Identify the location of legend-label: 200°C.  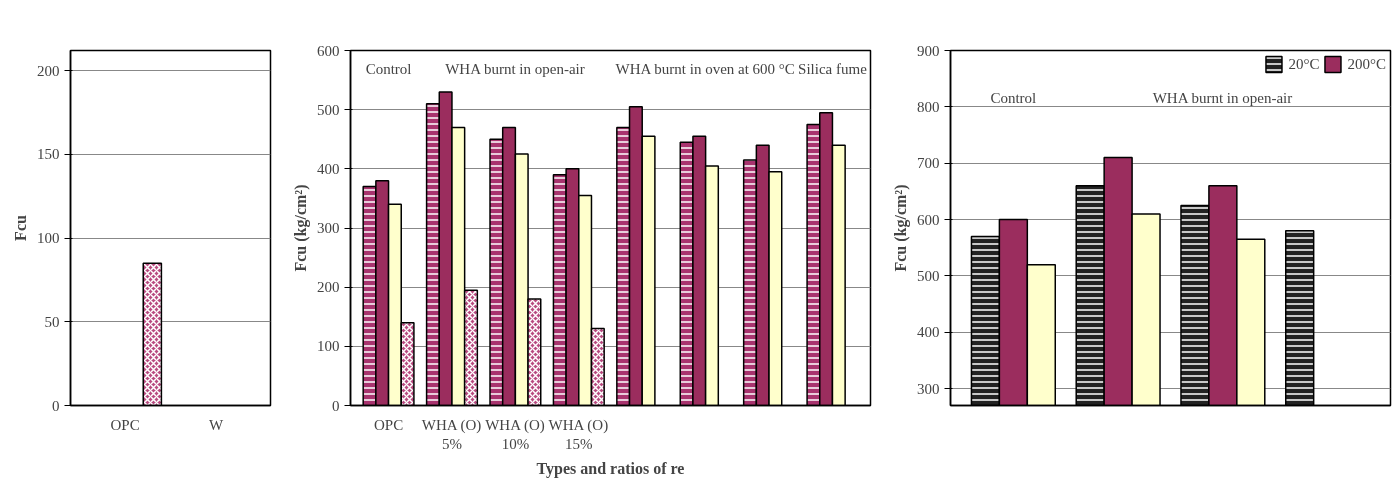
(1366, 64).